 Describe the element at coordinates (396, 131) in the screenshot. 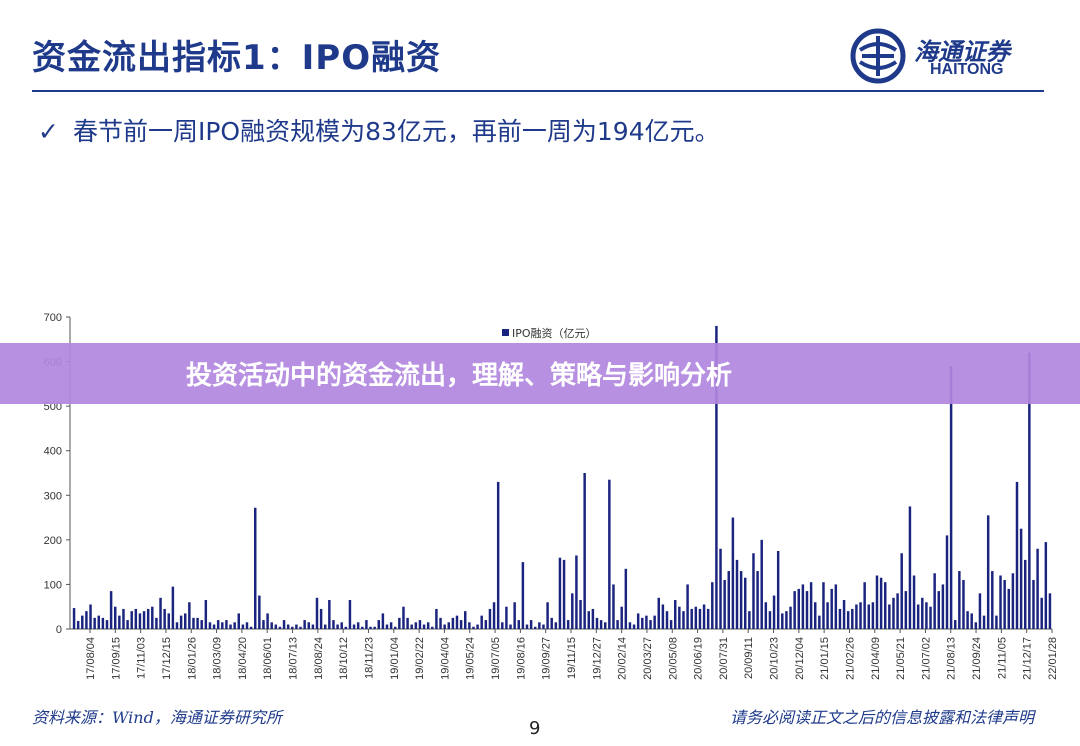

I see `bullet-text: 春节前一周IPO融资规模为83亿元，再前一周为194亿元。` at that location.